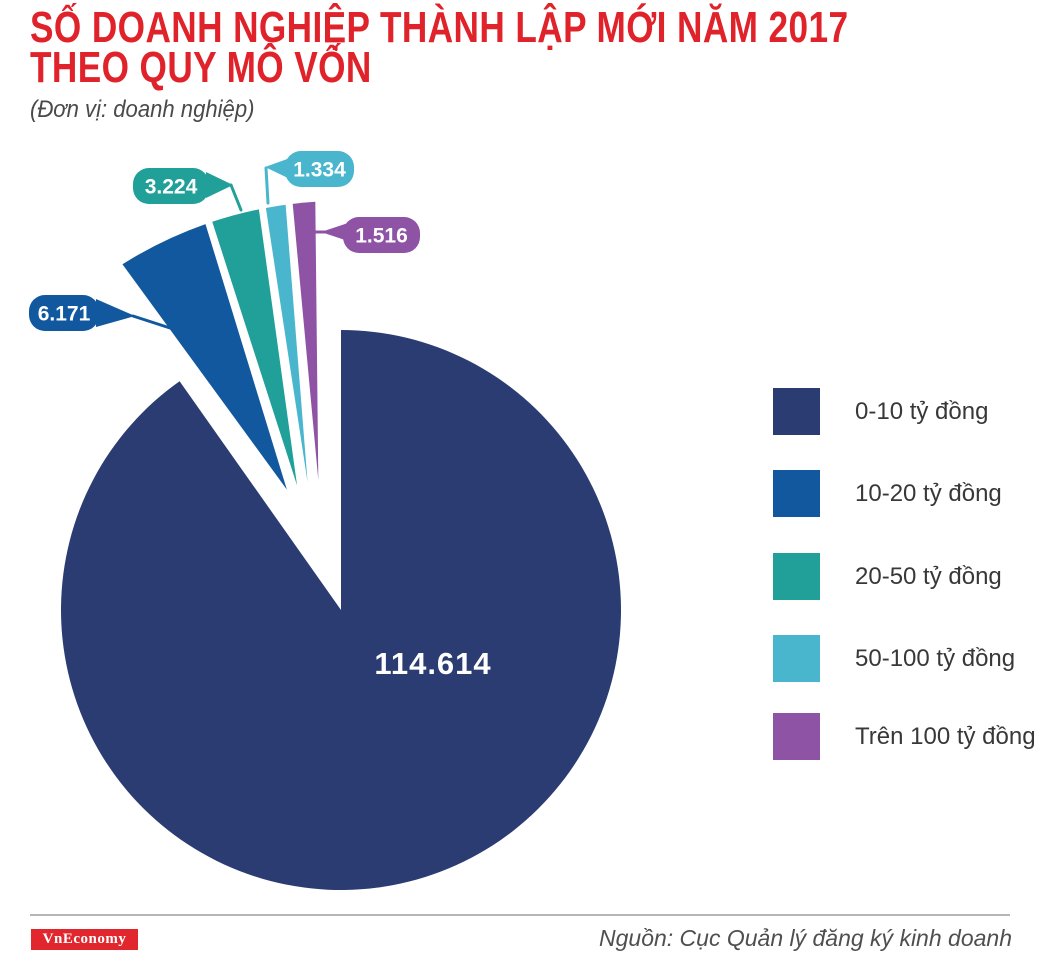  Describe the element at coordinates (935, 658) in the screenshot. I see `legend-label: 50-100 tỷ đồng` at that location.